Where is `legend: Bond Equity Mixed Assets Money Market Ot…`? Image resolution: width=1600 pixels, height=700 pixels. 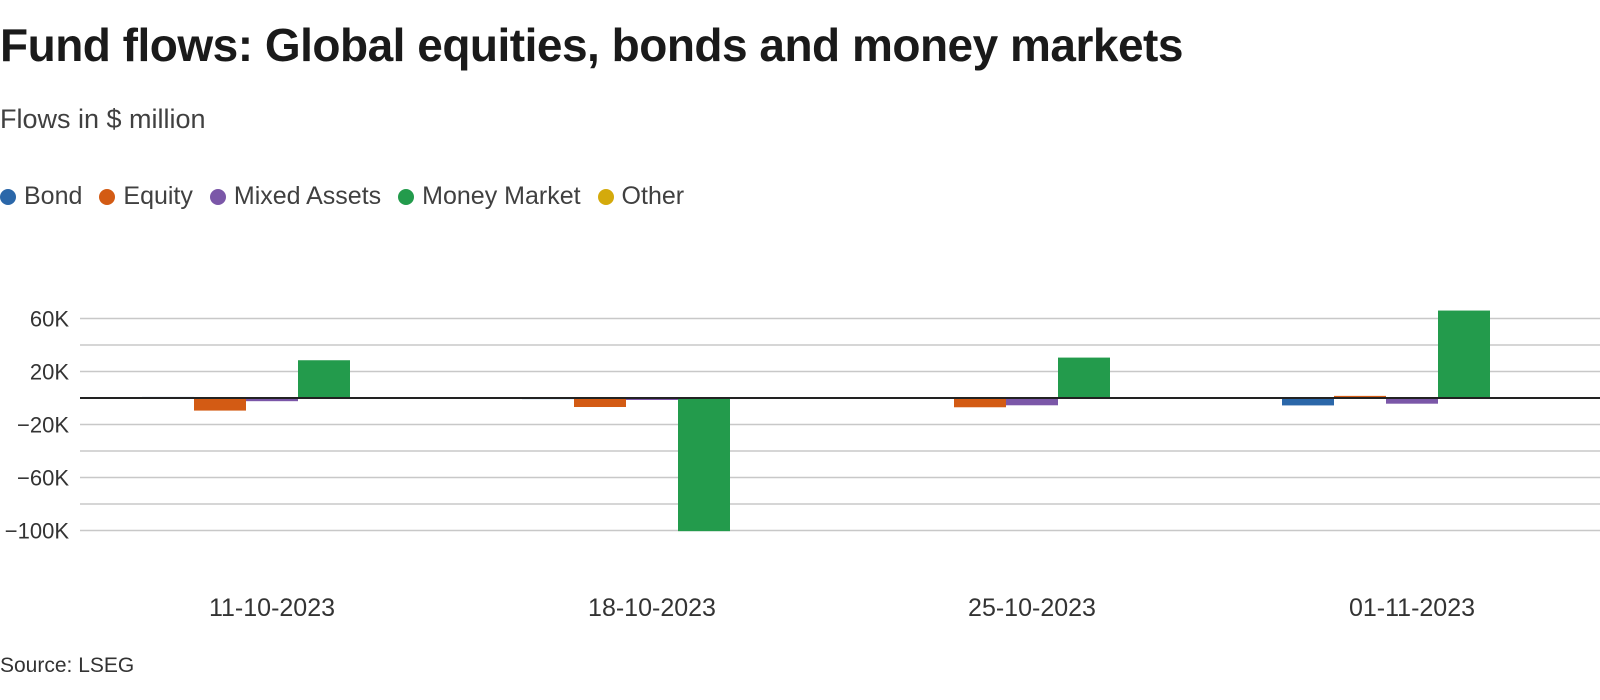
legend: Bond Equity Mixed Assets Money Market Ot… is located at coordinates (350, 196).